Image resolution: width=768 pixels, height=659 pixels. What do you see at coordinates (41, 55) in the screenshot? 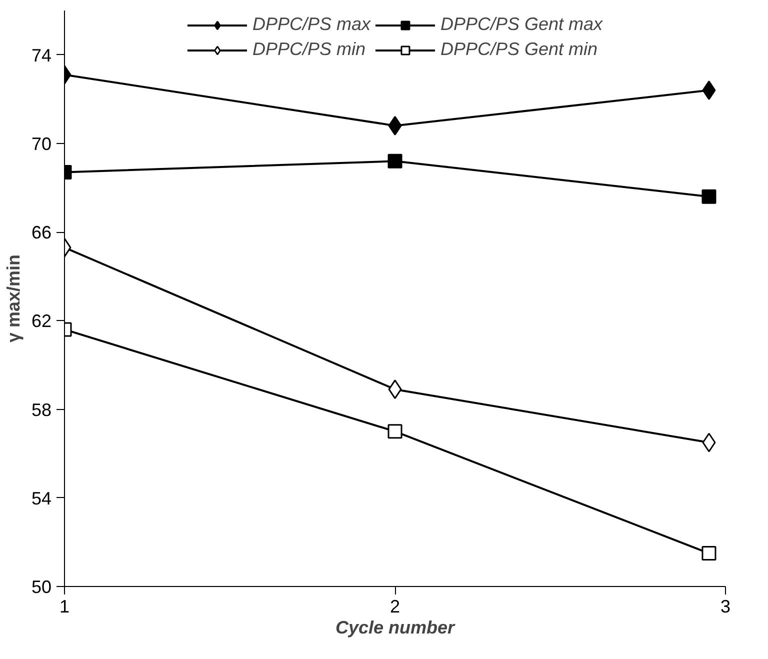
I see `y-tick-label: 74` at bounding box center [41, 55].